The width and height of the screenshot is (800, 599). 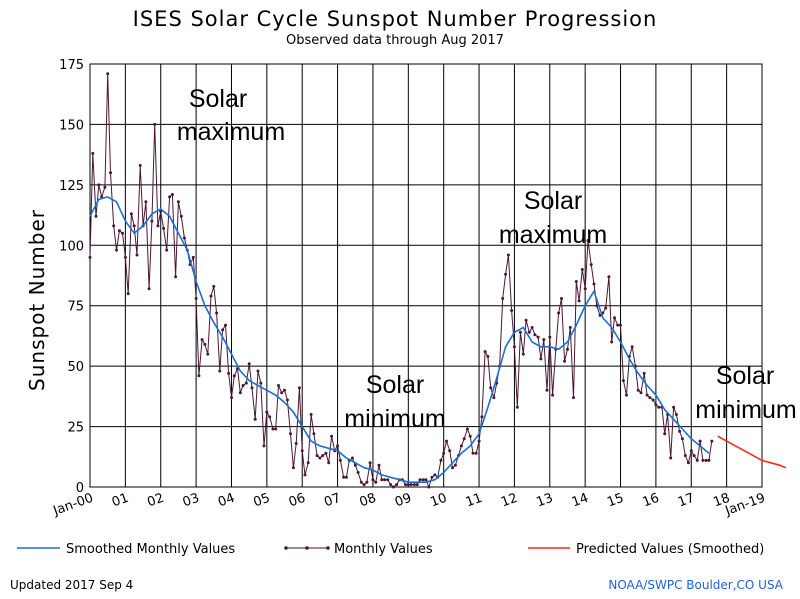 I want to click on x-tick-label: 06, so click(x=297, y=501).